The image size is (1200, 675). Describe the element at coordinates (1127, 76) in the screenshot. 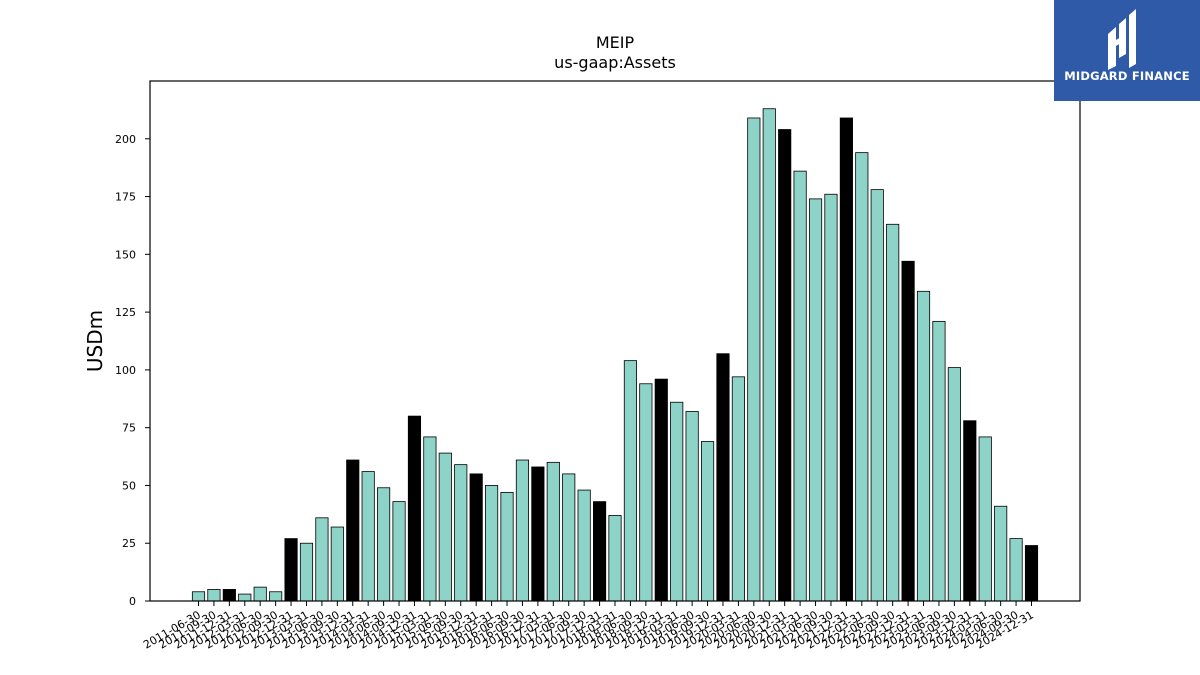

I see `brand-name: MIDGARD FINANCE` at that location.